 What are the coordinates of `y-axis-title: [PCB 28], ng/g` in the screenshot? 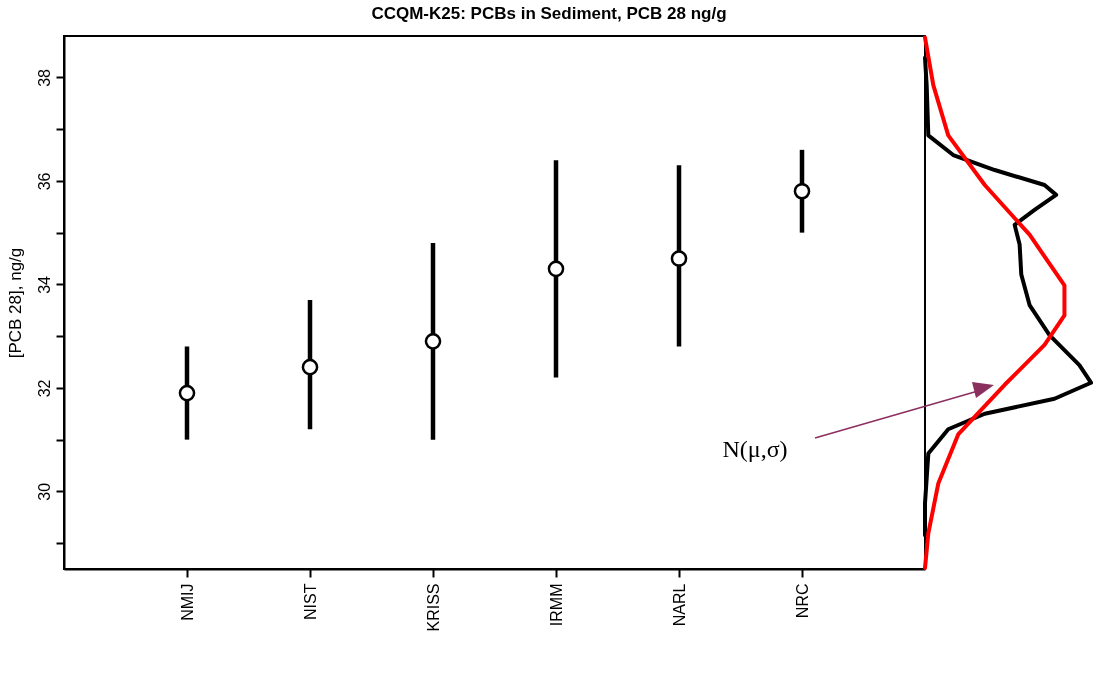 It's located at (15, 303).